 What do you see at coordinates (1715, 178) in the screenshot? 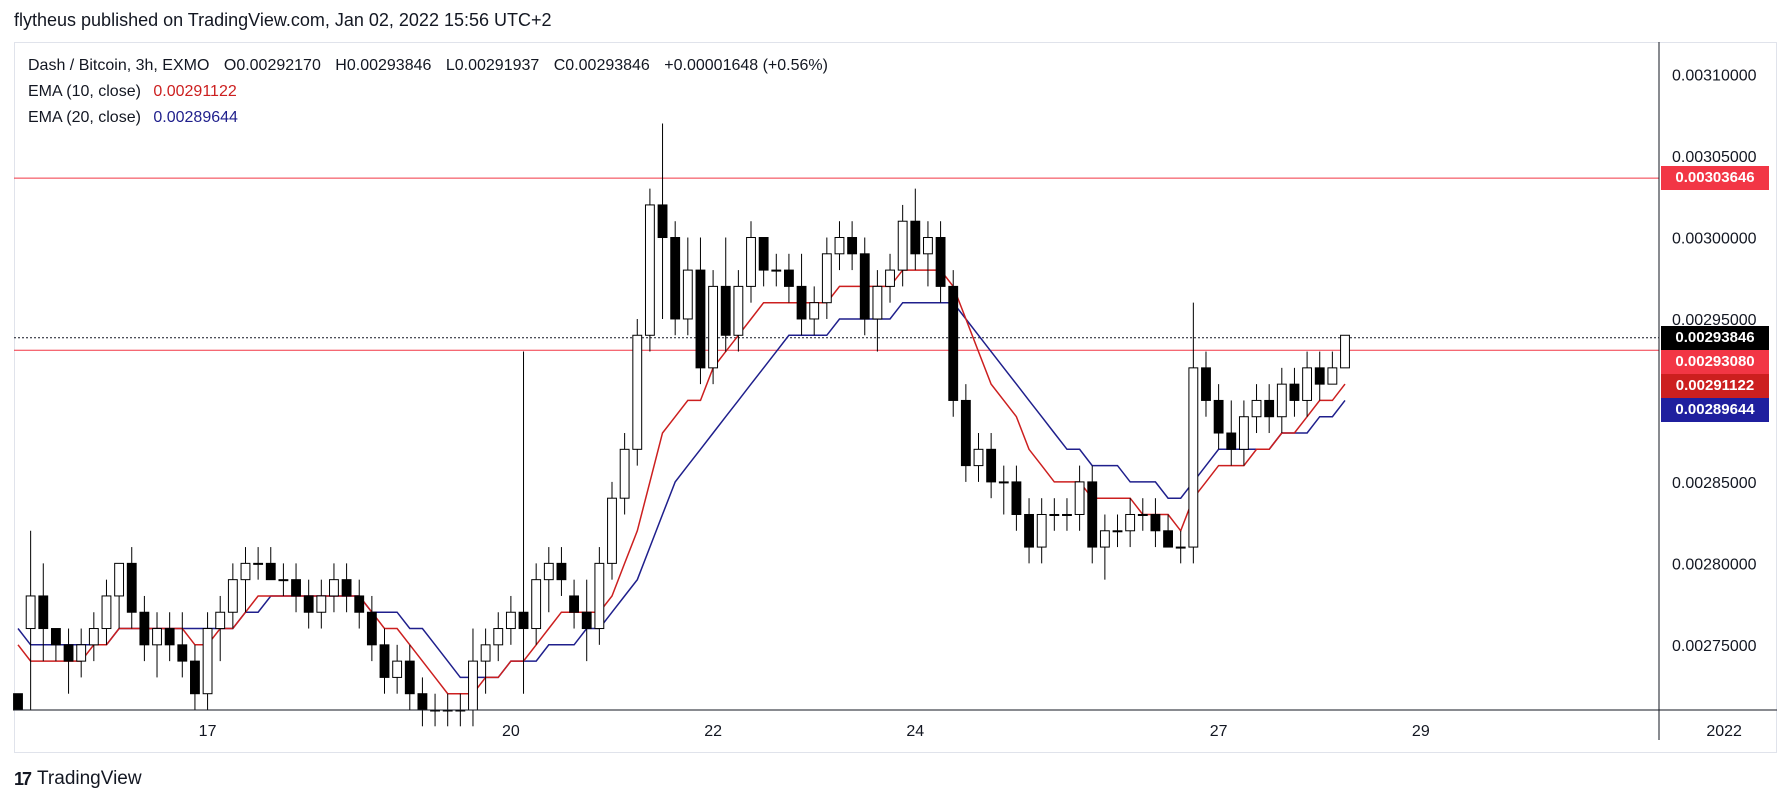
I see `hline-price-tag: 0.00303646` at bounding box center [1715, 178].